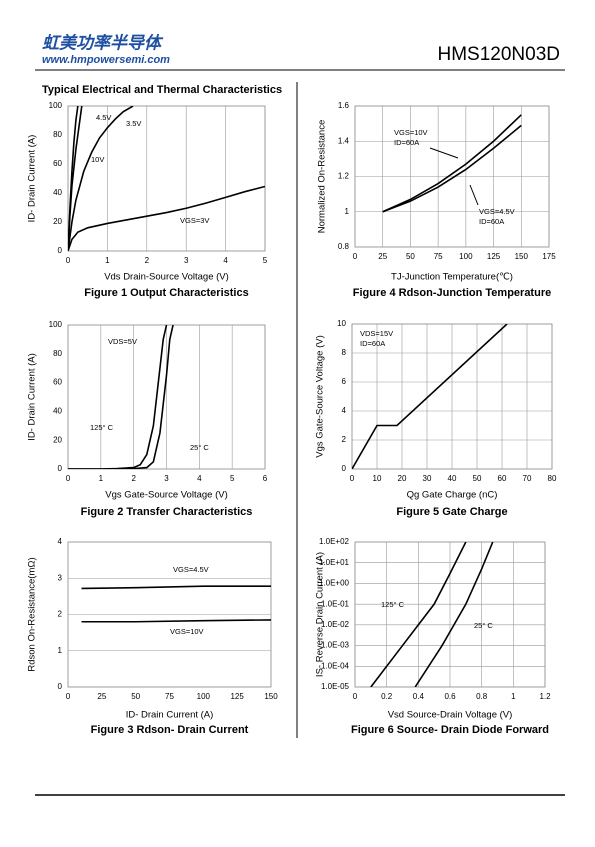 The width and height of the screenshot is (595, 847). Describe the element at coordinates (133, 123) in the screenshot. I see `series-label: 3.5V` at that location.